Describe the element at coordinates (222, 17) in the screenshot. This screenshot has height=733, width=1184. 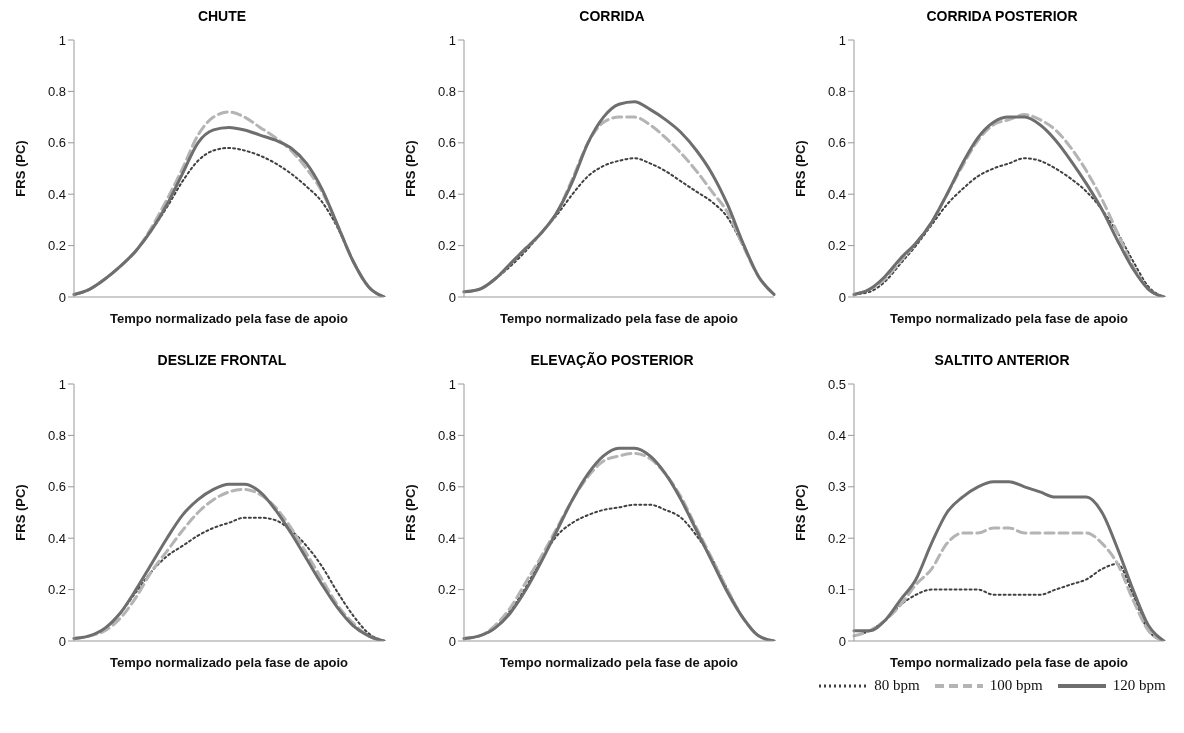
I see `chart-title: CHUTE` at that location.